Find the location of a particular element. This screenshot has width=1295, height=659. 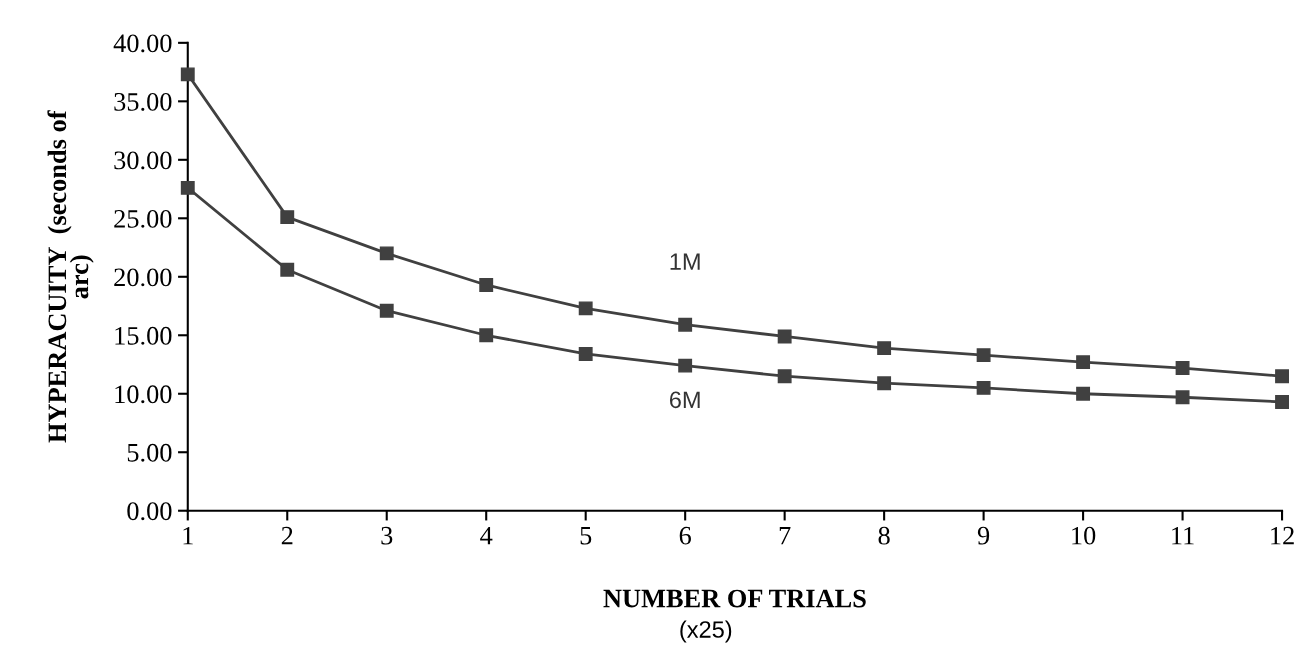

x-tick-label: 9 is located at coordinates (983, 535).